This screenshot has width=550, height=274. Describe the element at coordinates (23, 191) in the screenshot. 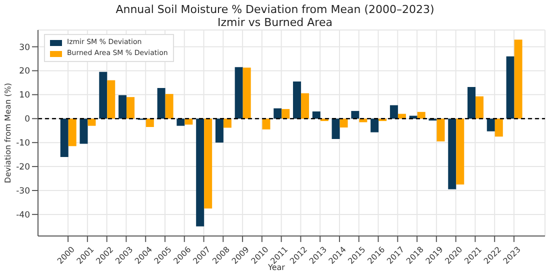

I see `y-tick-label: -30` at that location.